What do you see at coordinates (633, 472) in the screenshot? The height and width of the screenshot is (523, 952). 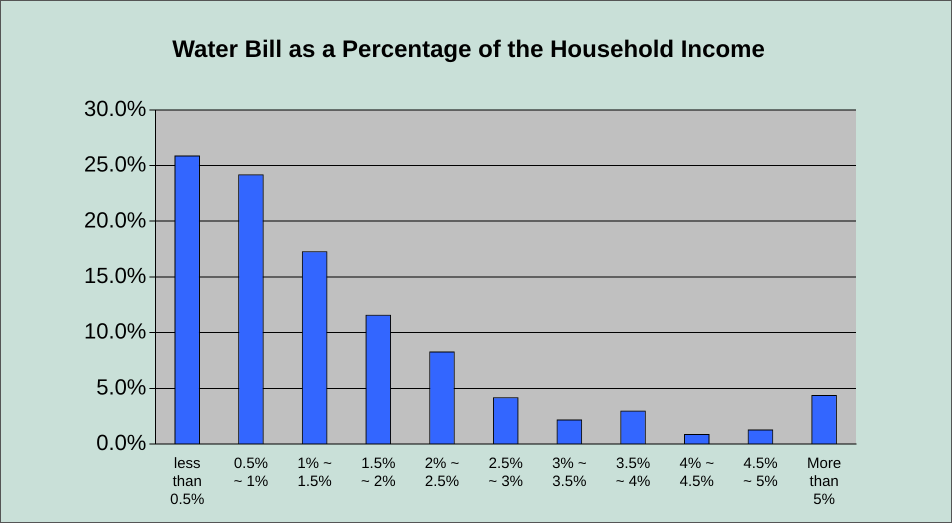 I see `x-tick-label: 3.5% ~ 4%` at bounding box center [633, 472].